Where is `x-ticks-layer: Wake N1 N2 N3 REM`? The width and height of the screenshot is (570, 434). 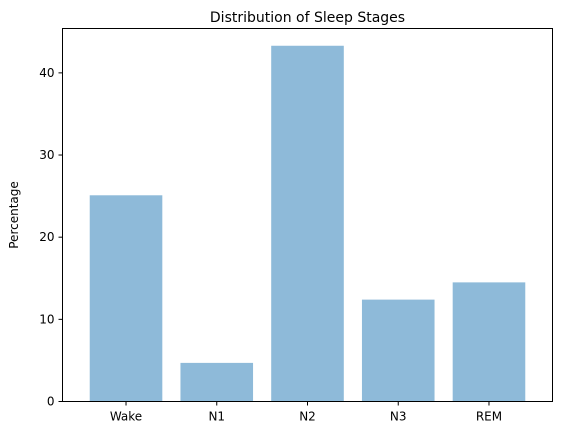
x-ticks-layer: Wake N1 N2 N3 REM is located at coordinates (306, 412).